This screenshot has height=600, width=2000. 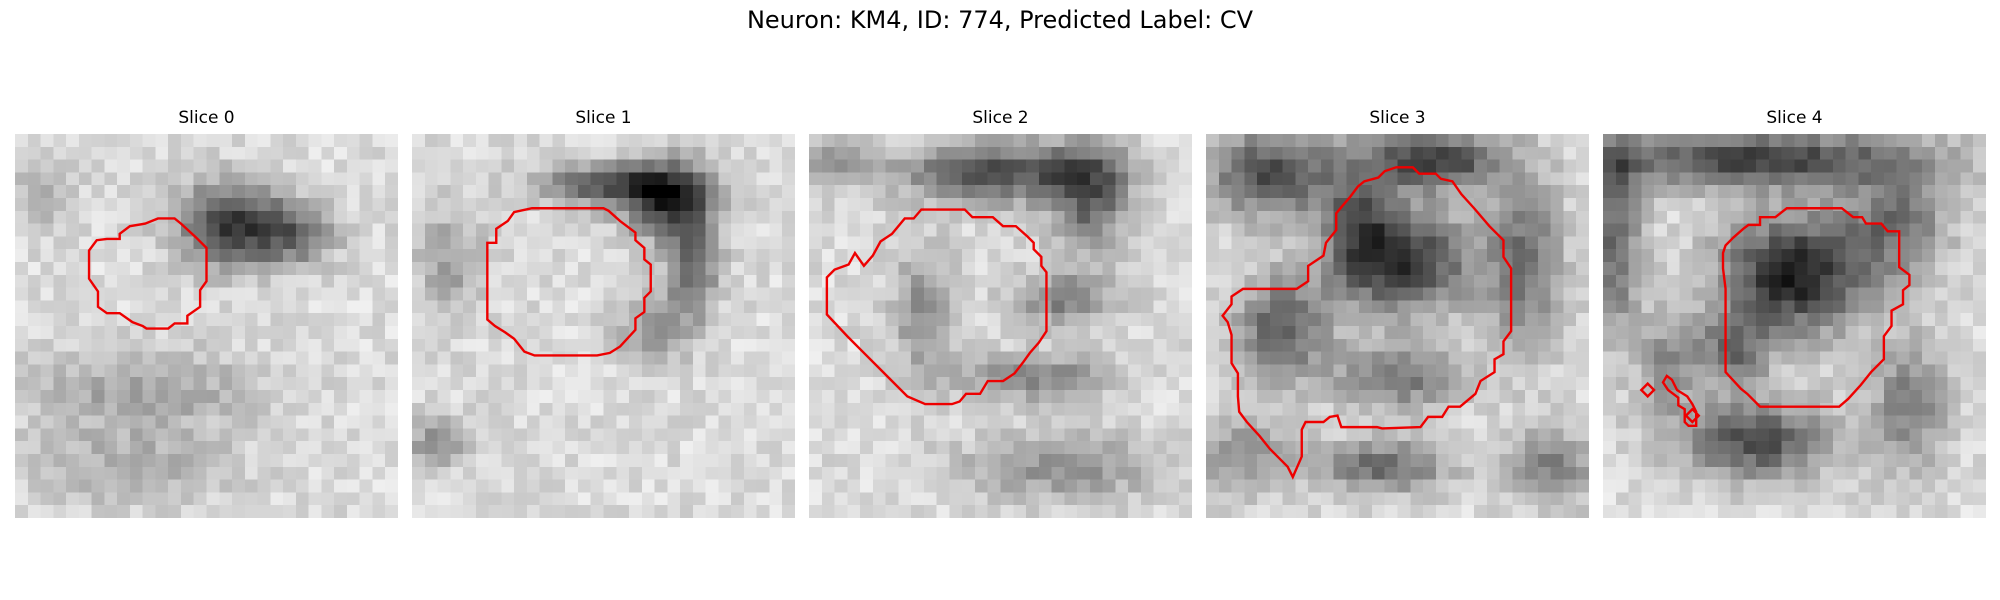 I want to click on slice-panel-2: Slice 2, so click(x=1000, y=313).